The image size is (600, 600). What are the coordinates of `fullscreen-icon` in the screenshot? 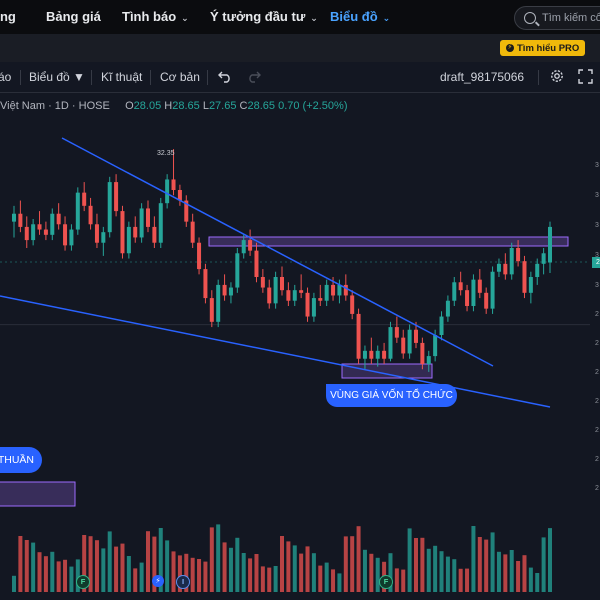 It's located at (585, 76).